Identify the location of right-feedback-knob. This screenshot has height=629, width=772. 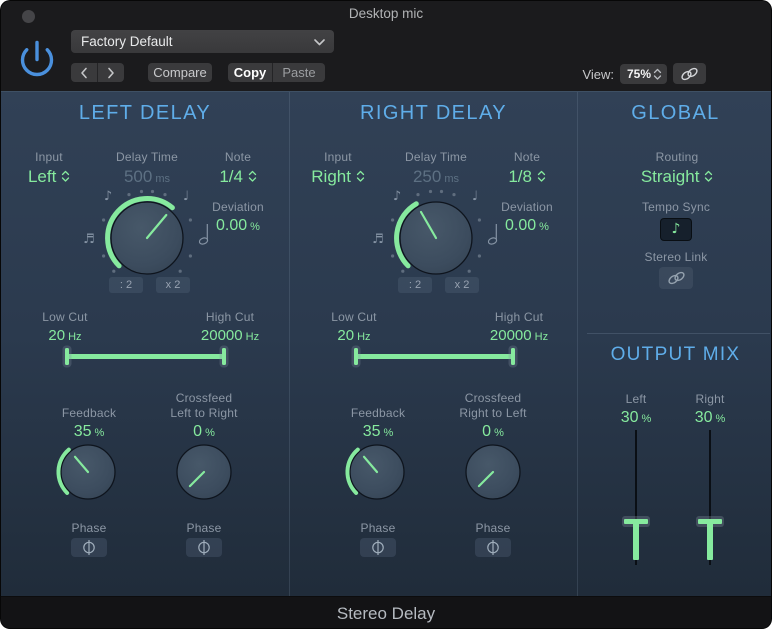
(377, 472).